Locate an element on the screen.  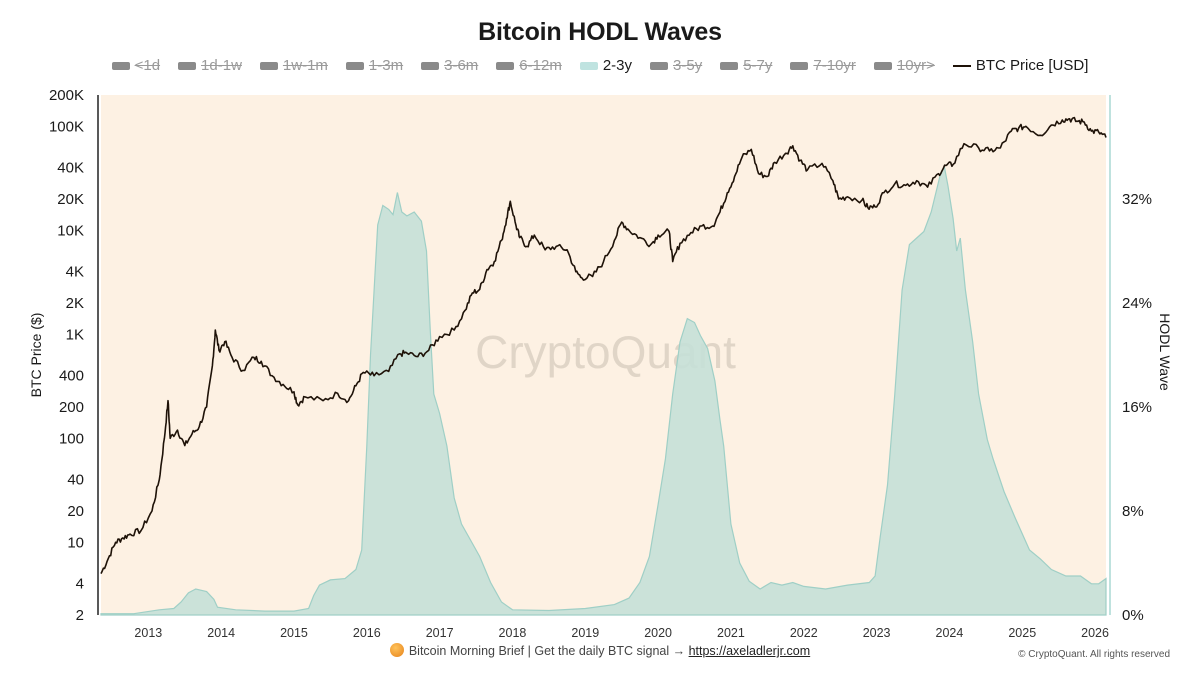
legend-item-5: 6-12m is located at coordinates (529, 65).